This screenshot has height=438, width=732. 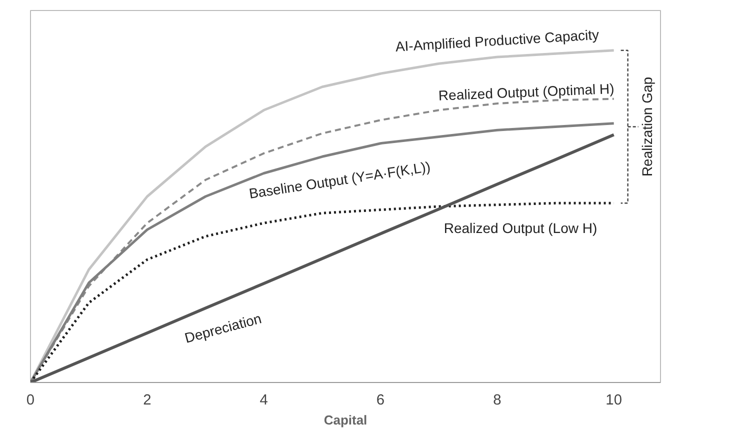 What do you see at coordinates (30, 400) in the screenshot?
I see `x-tick-label: 0` at bounding box center [30, 400].